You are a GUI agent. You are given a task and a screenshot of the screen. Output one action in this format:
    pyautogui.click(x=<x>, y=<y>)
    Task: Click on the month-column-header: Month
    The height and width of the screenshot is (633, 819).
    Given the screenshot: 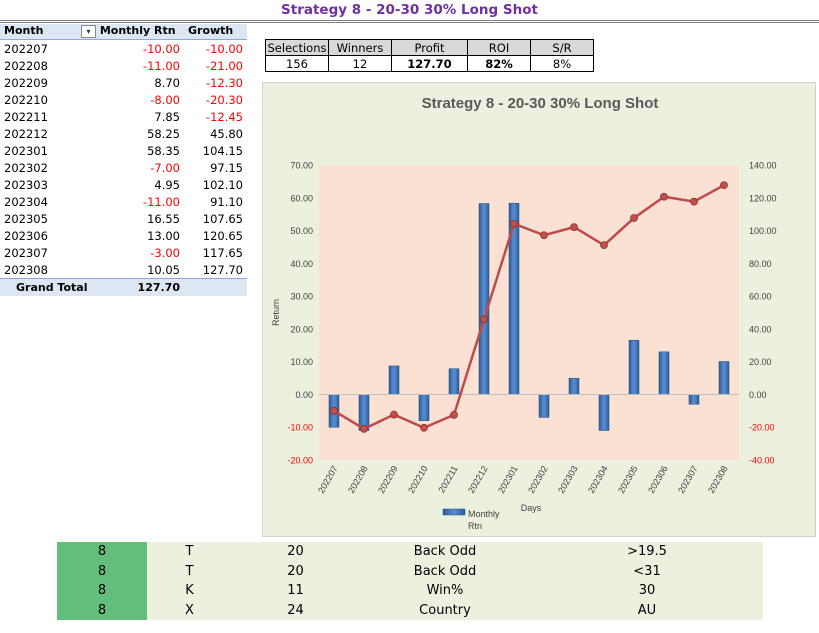 What is the action you would take?
    pyautogui.click(x=24, y=30)
    